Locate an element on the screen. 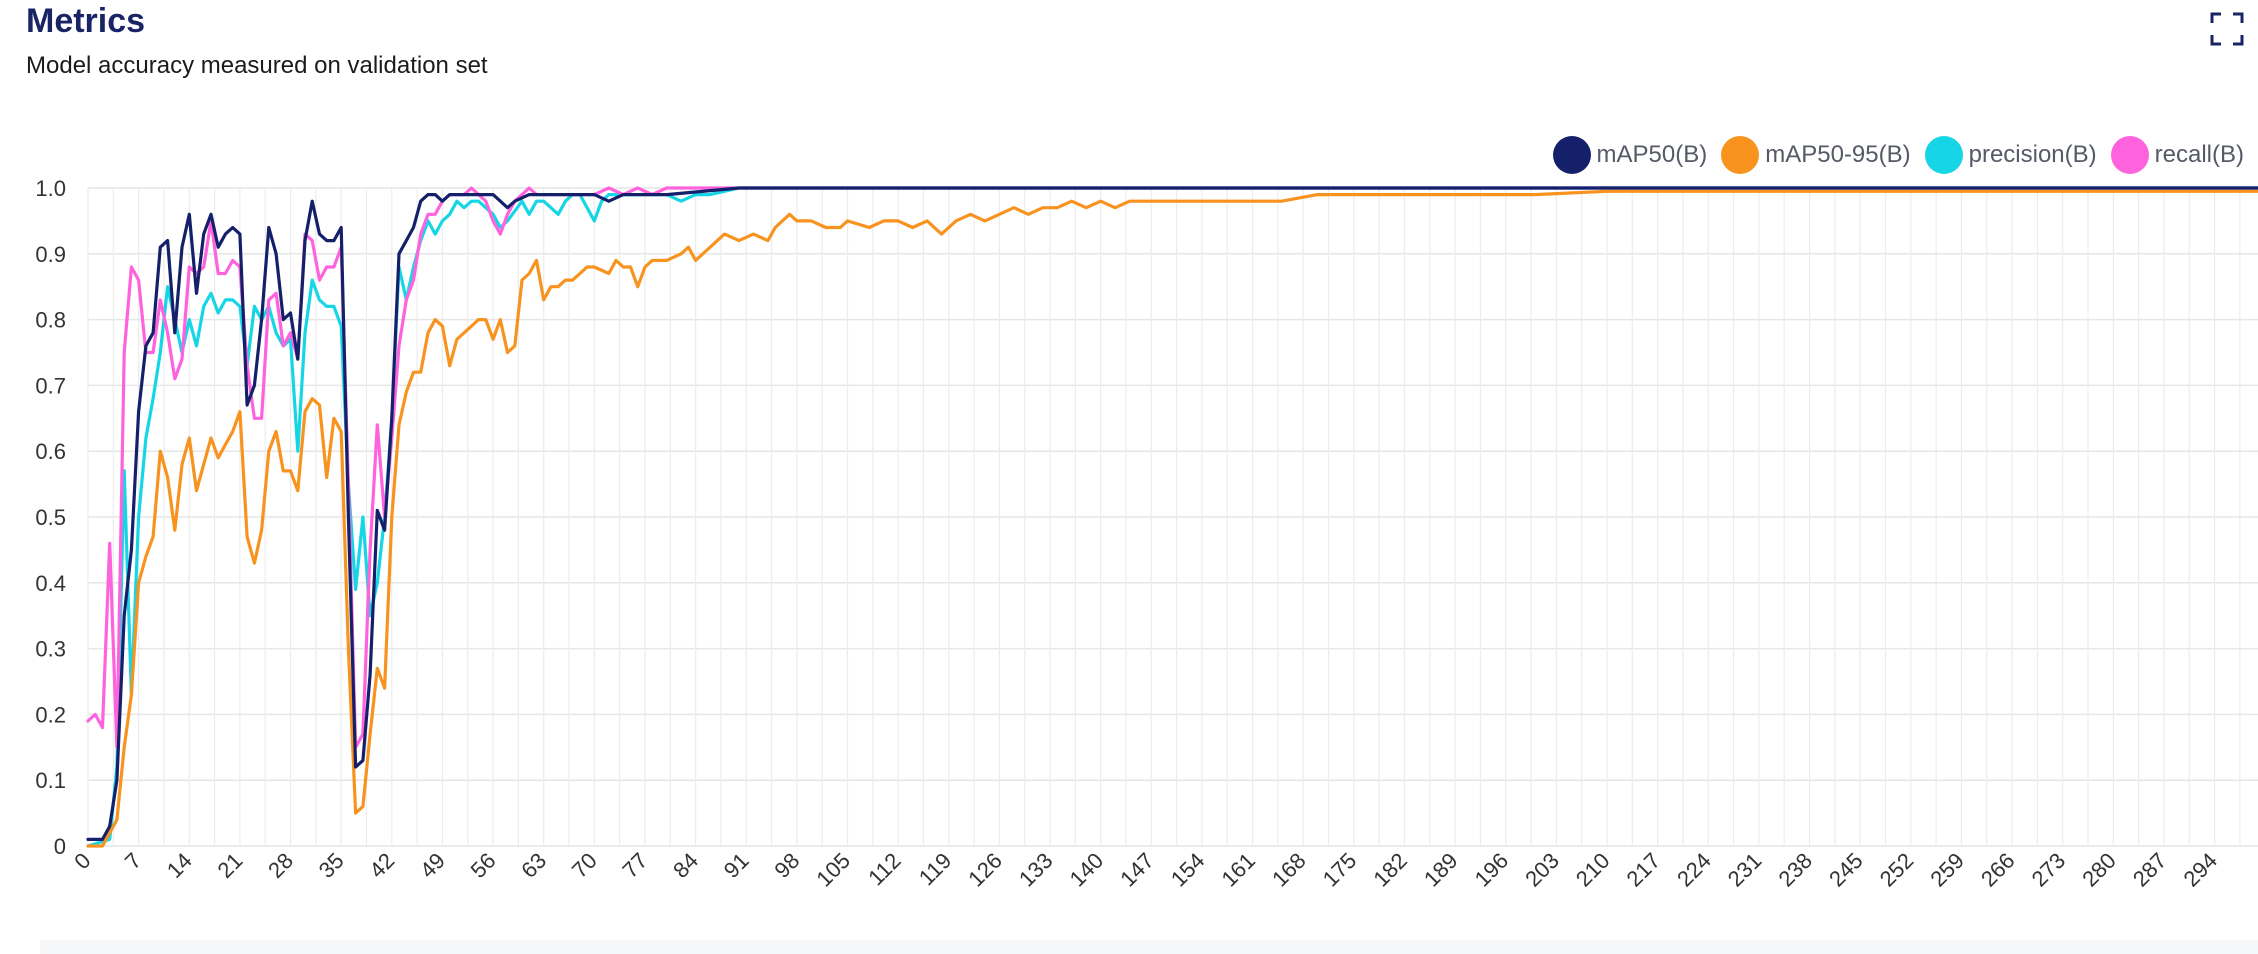 The width and height of the screenshot is (2258, 954). legend-label: recall(B) is located at coordinates (2199, 154).